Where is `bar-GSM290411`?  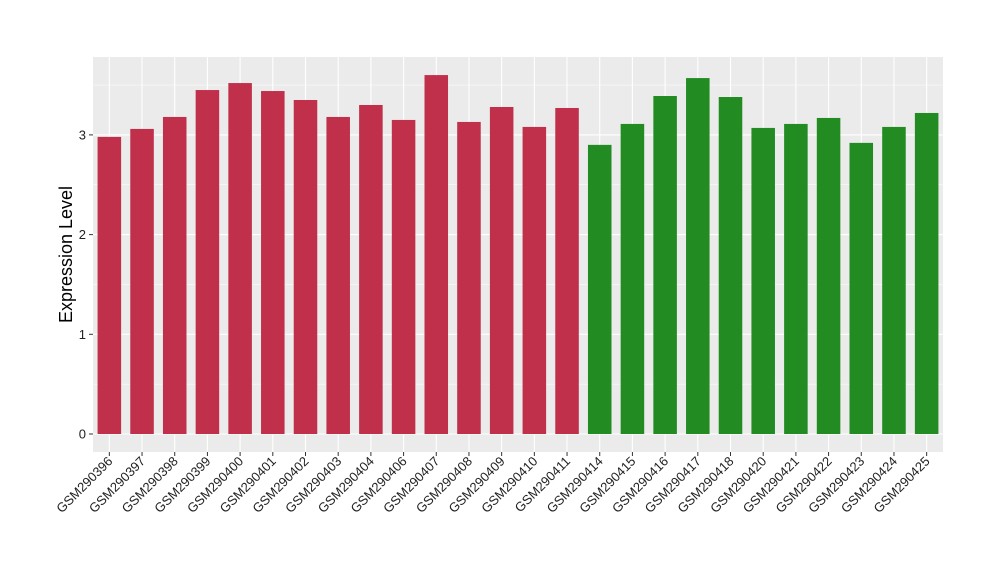
bar-GSM290411 is located at coordinates (567, 270).